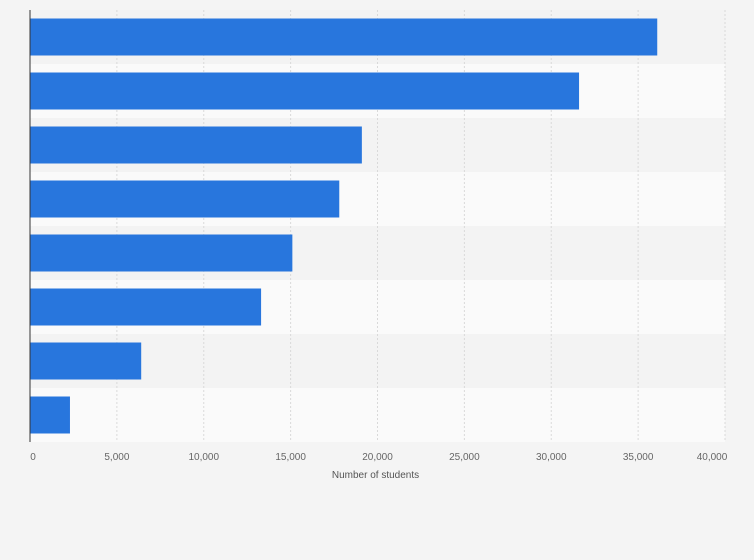 The width and height of the screenshot is (754, 560). I want to click on x-tick-label: 20,000, so click(377, 457).